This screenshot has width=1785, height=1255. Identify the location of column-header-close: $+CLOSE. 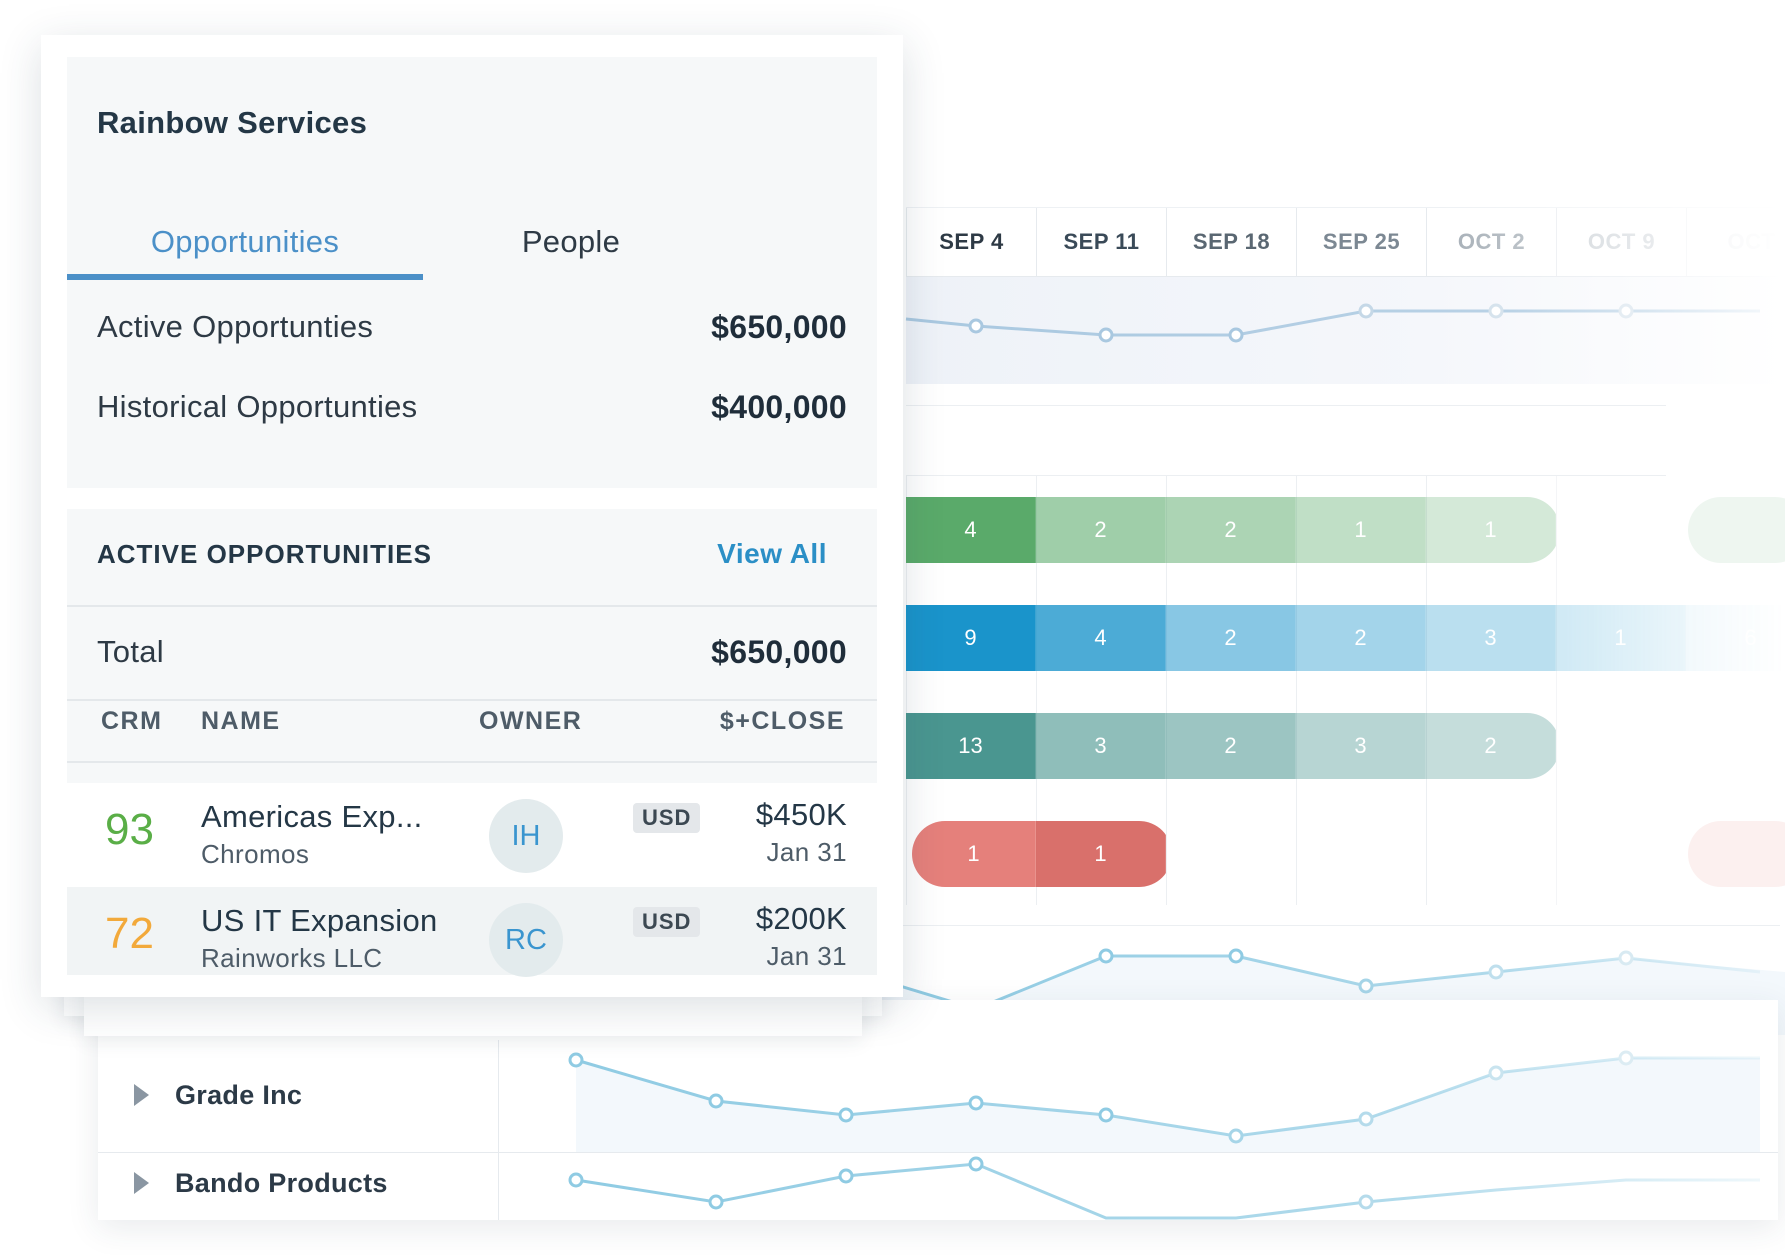
(782, 721).